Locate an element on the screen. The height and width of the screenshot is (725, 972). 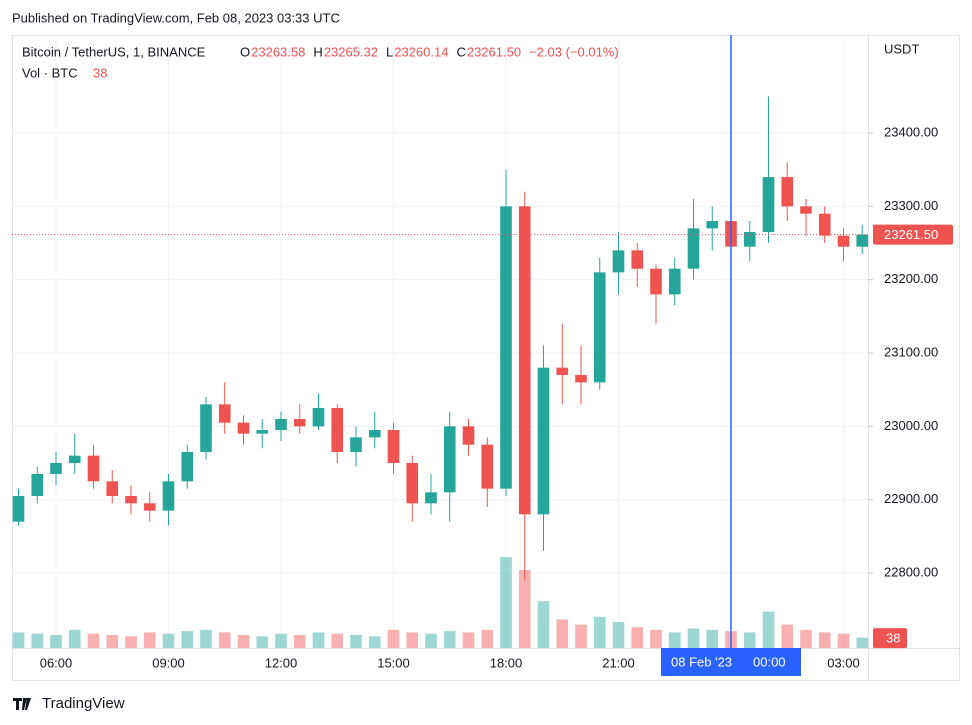
y-tick-label: 22800.00 is located at coordinates (911, 571).